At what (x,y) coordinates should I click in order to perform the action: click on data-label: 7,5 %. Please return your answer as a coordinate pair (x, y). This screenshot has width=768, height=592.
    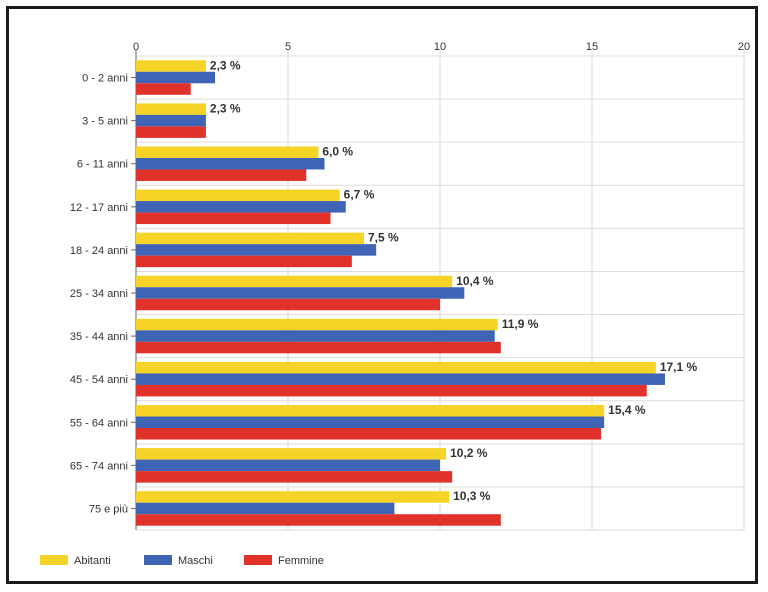
    Looking at the image, I should click on (383, 238).